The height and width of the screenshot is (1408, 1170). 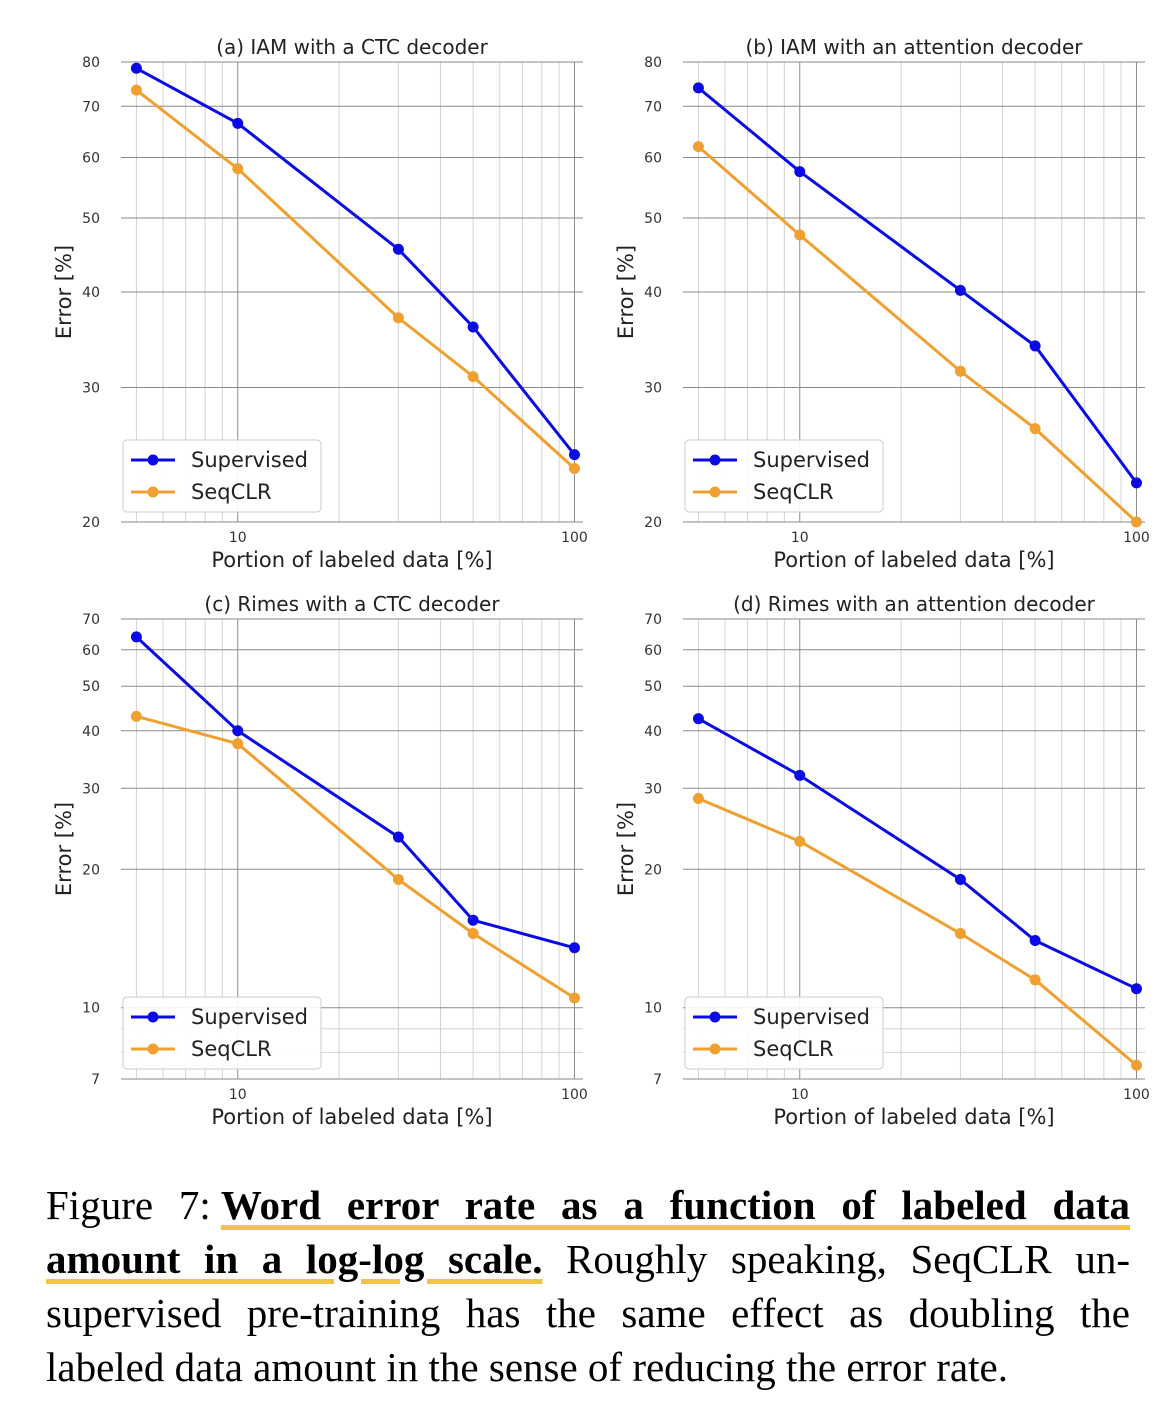 I want to click on caption-rest-line-2: Roughly speaking, SeqCLR un-, so click(x=848, y=1259).